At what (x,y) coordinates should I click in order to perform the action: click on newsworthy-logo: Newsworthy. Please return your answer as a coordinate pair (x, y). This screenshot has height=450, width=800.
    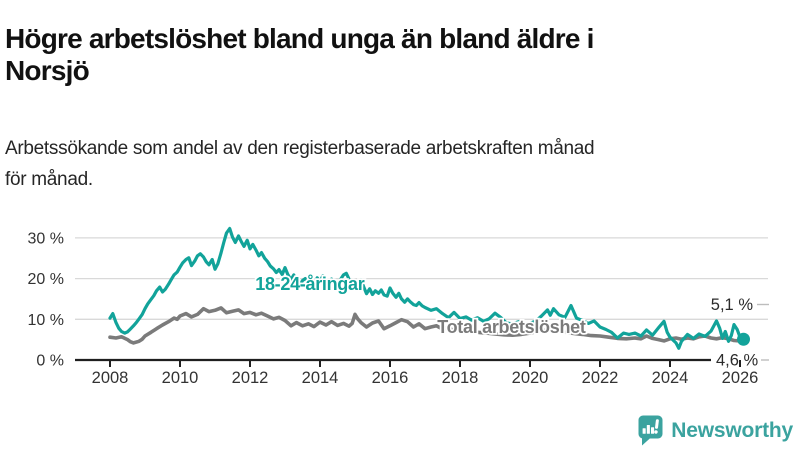
    Looking at the image, I should click on (715, 430).